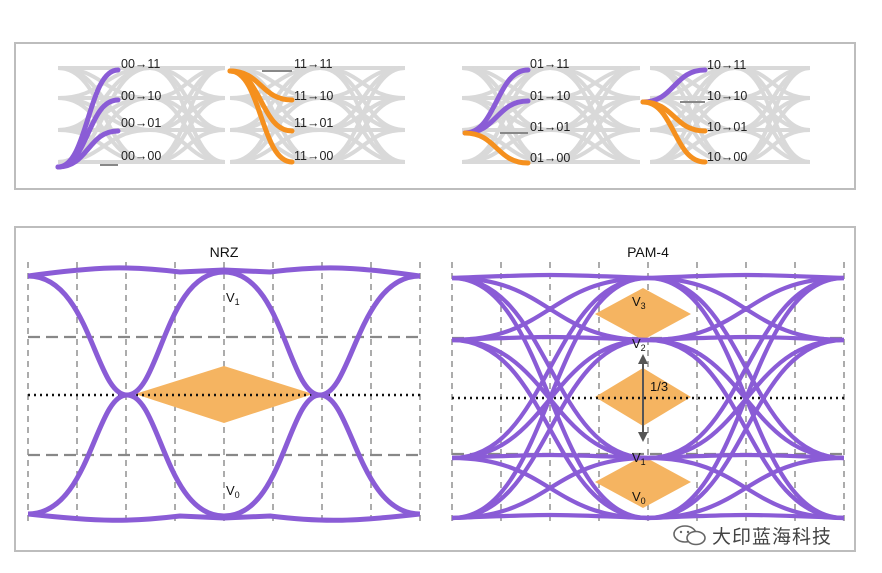  I want to click on nrz-v1-label: V1, so click(233, 298).